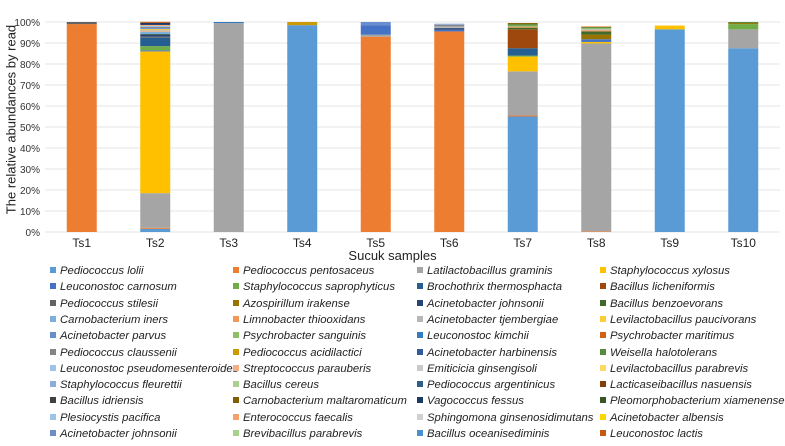  I want to click on legend-label: Carnobacterium iners, so click(114, 319).